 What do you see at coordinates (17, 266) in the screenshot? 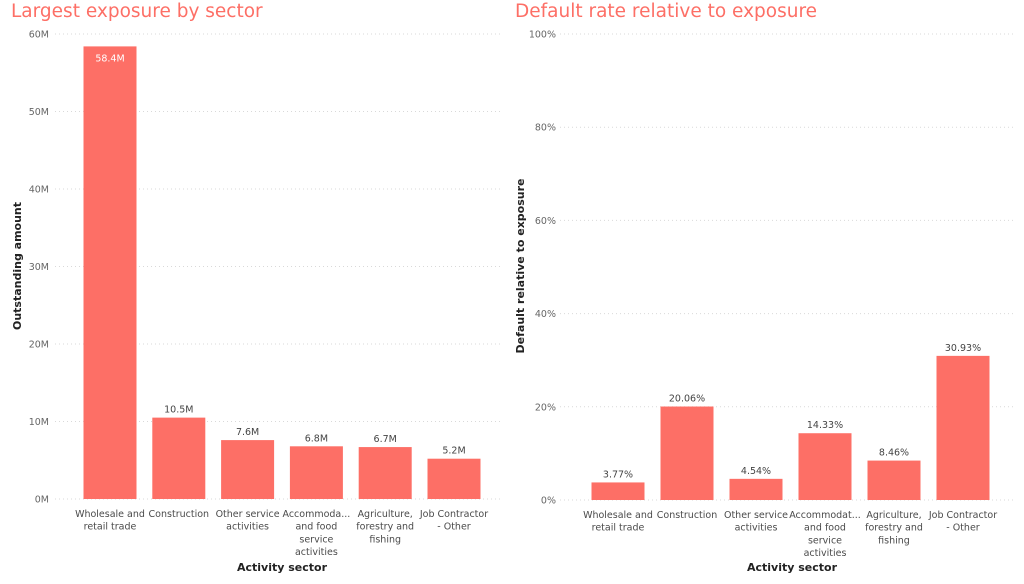
I see `y-axis-title: Outstanding amount` at bounding box center [17, 266].